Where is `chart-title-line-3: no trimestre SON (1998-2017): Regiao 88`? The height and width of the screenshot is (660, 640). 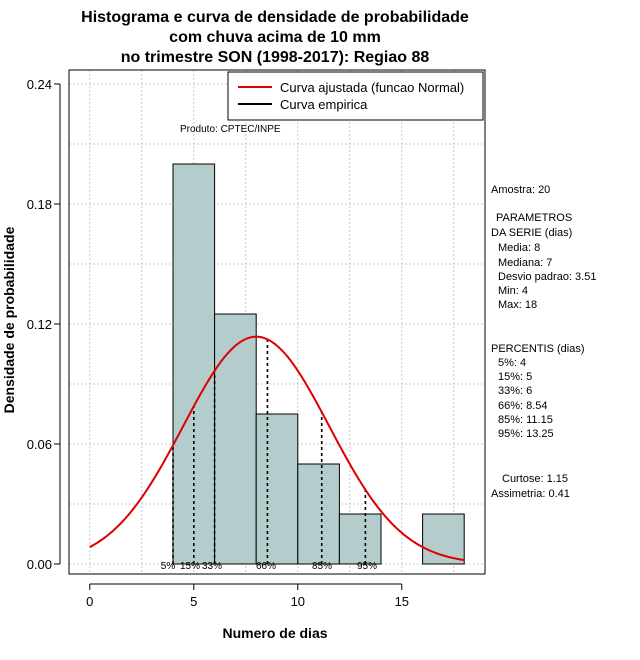 chart-title-line-3: no trimestre SON (1998-2017): Regiao 88 is located at coordinates (275, 57).